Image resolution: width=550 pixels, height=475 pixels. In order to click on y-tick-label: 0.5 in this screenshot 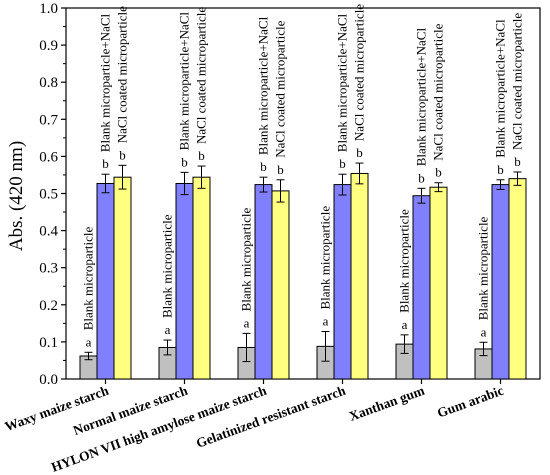, I will do `click(48, 195)`.